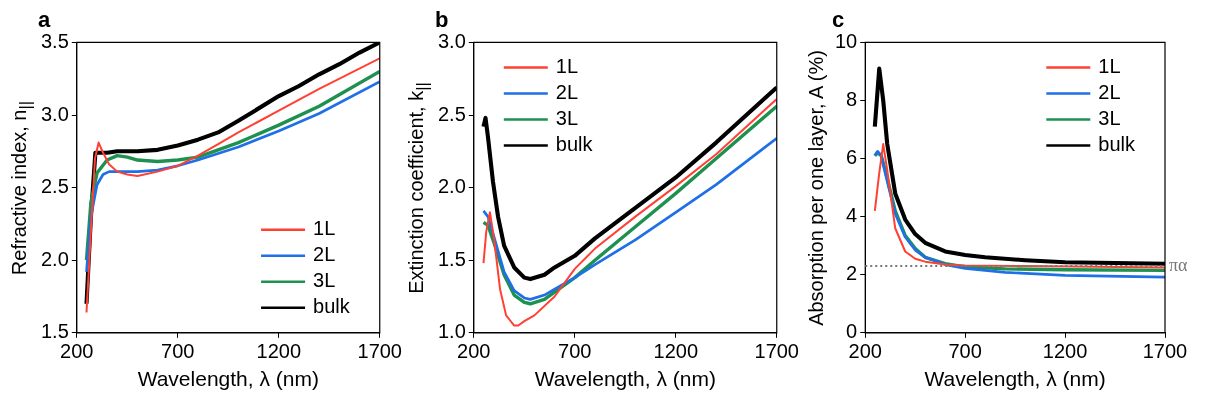 The image size is (1209, 403). Describe the element at coordinates (1179, 264) in the screenshot. I see `ref-line-label: πα` at that location.